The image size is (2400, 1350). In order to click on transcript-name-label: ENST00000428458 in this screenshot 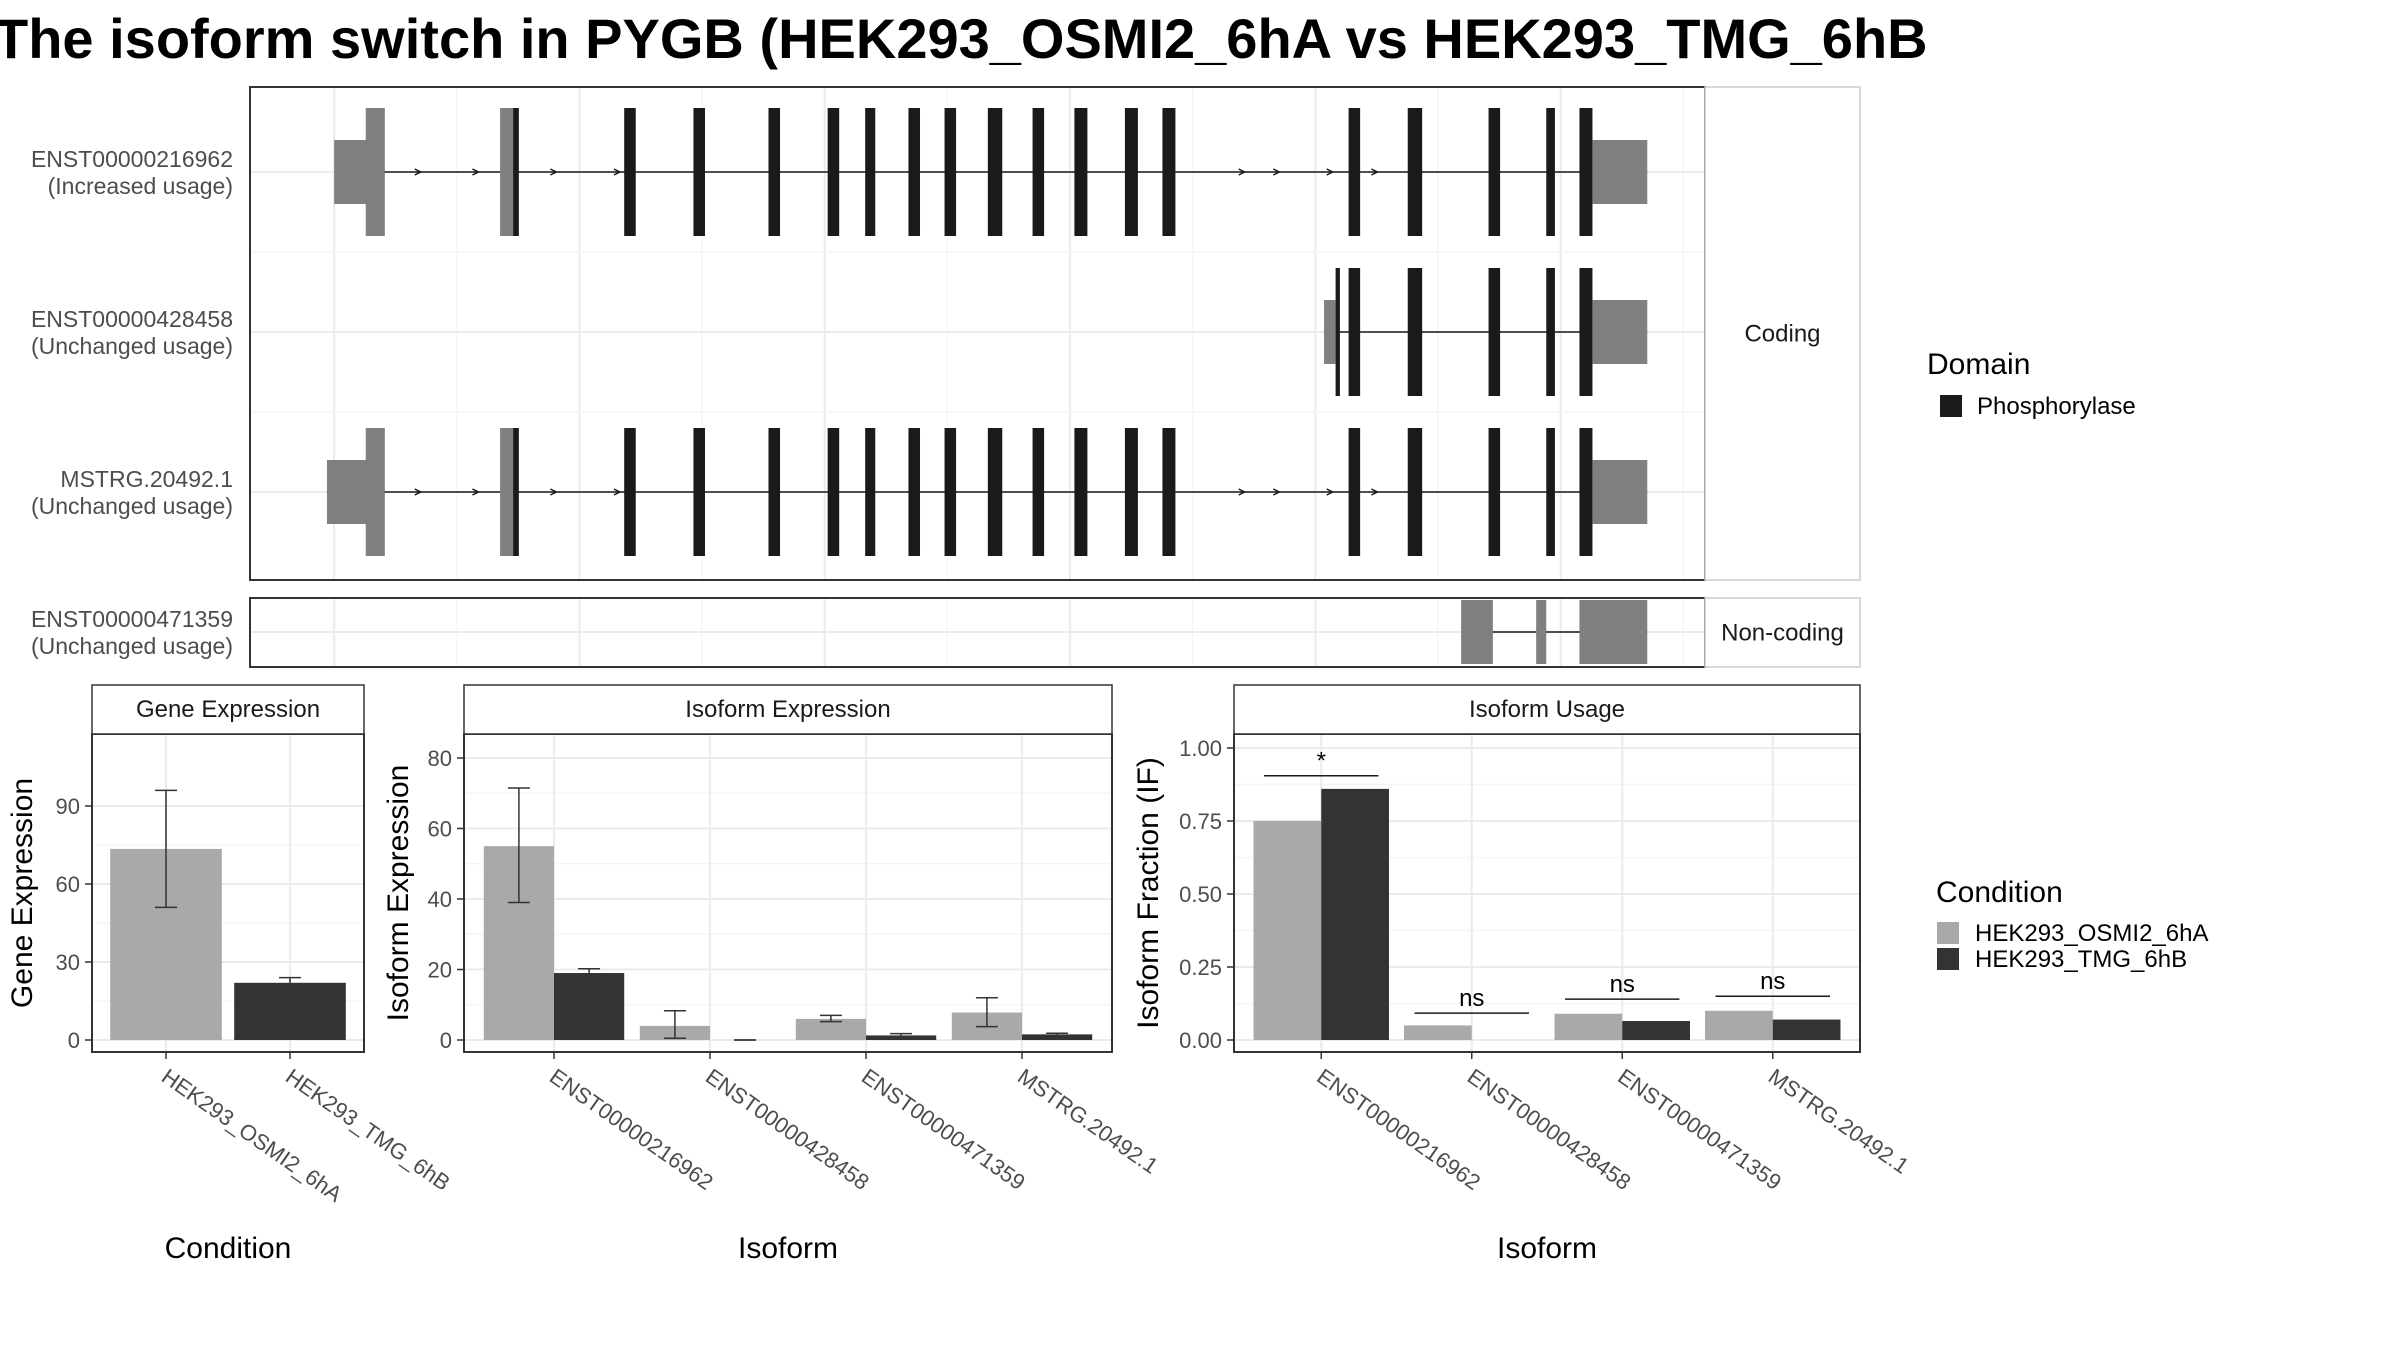, I will do `click(132, 319)`.